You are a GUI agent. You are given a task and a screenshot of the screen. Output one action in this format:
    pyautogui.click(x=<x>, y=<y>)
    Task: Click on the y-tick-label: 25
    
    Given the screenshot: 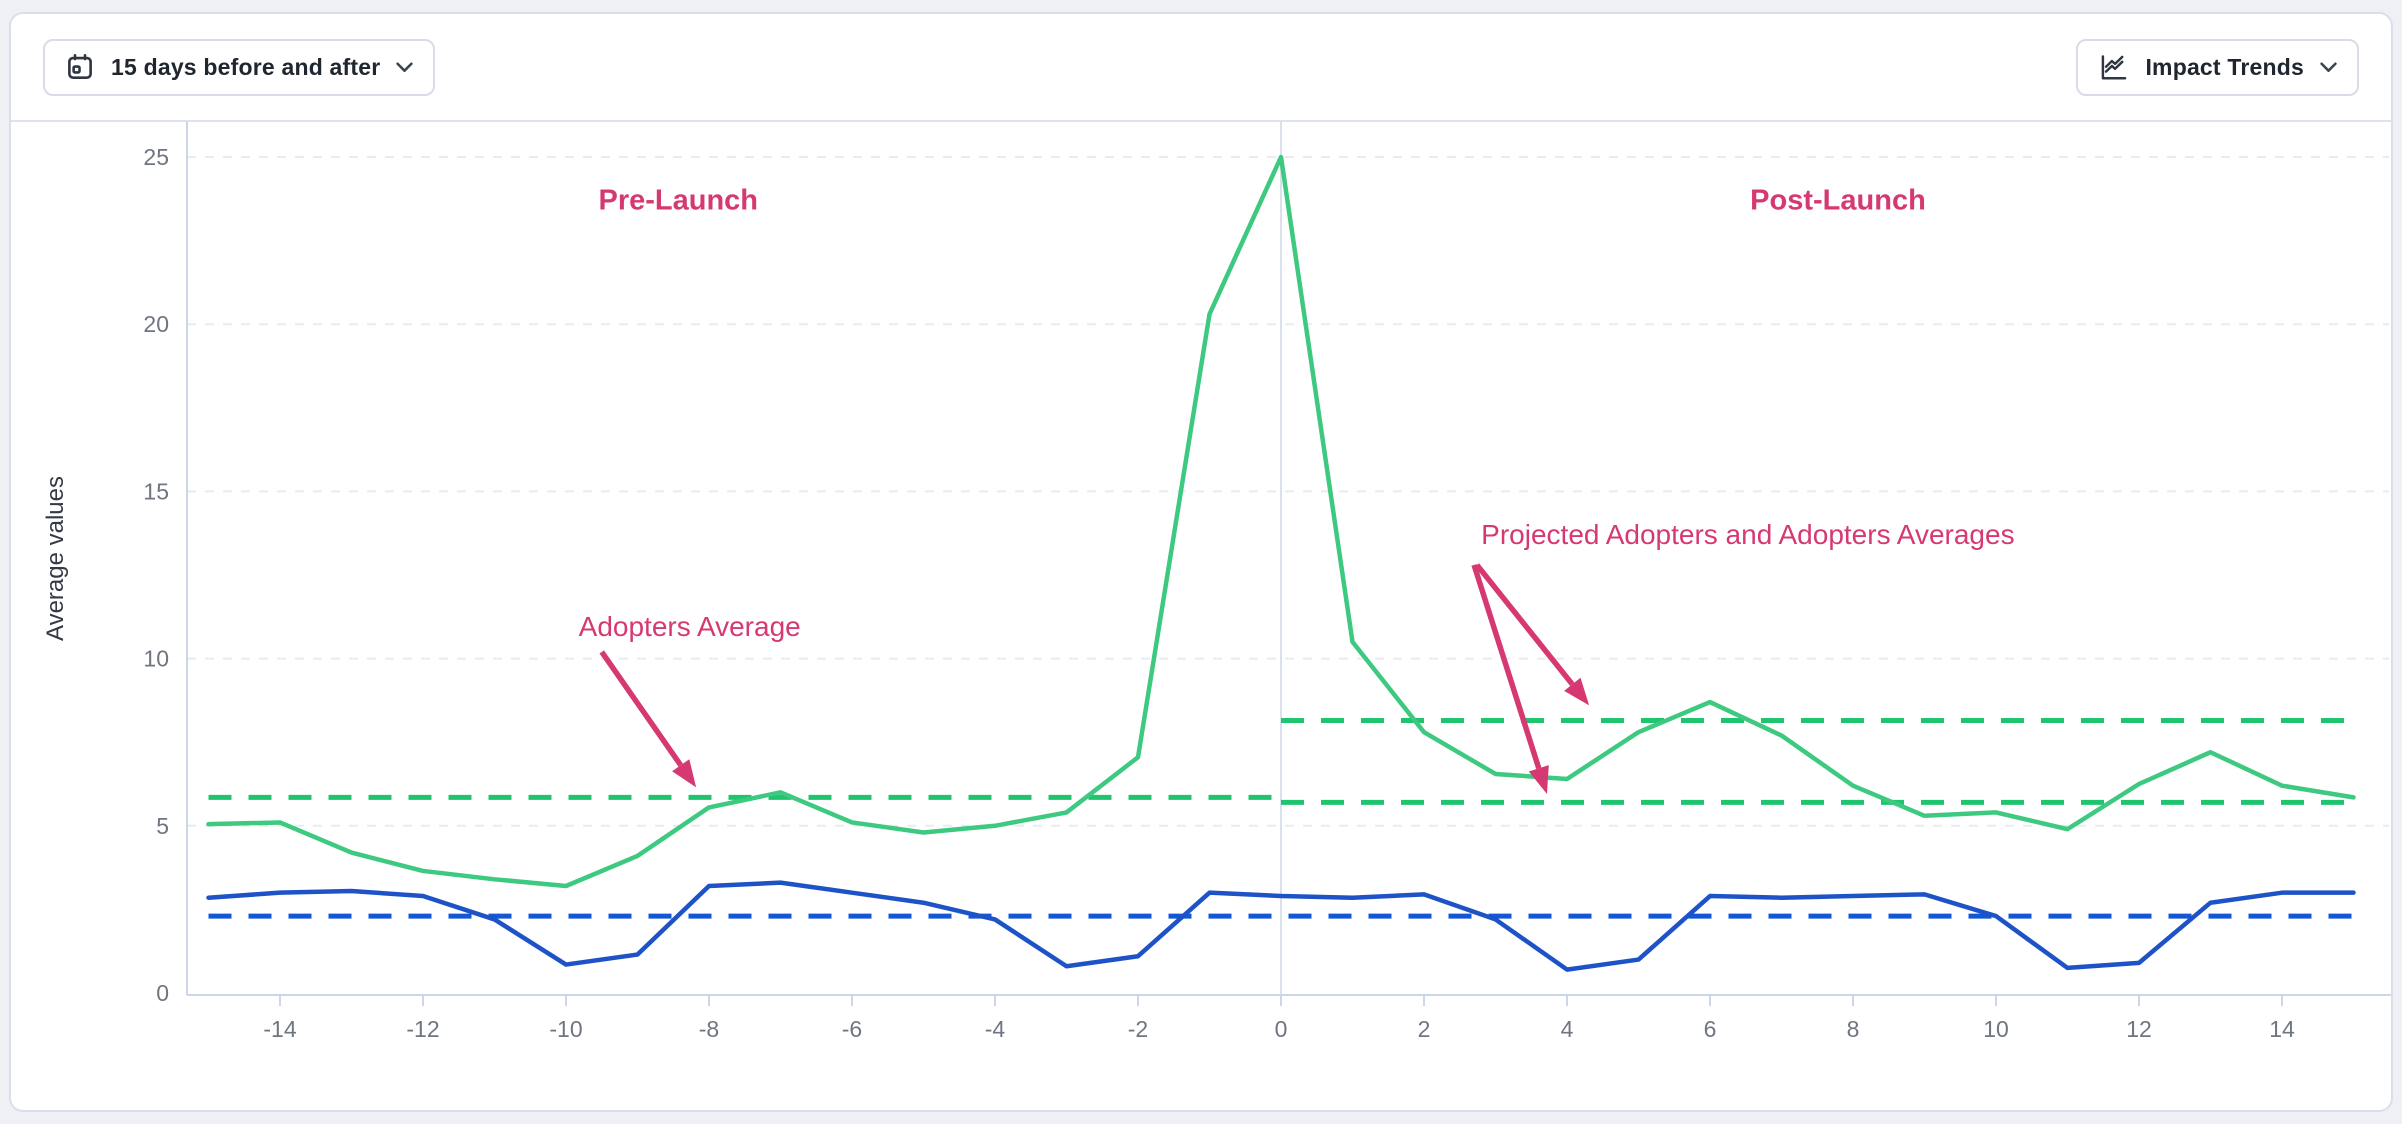 What is the action you would take?
    pyautogui.click(x=156, y=157)
    